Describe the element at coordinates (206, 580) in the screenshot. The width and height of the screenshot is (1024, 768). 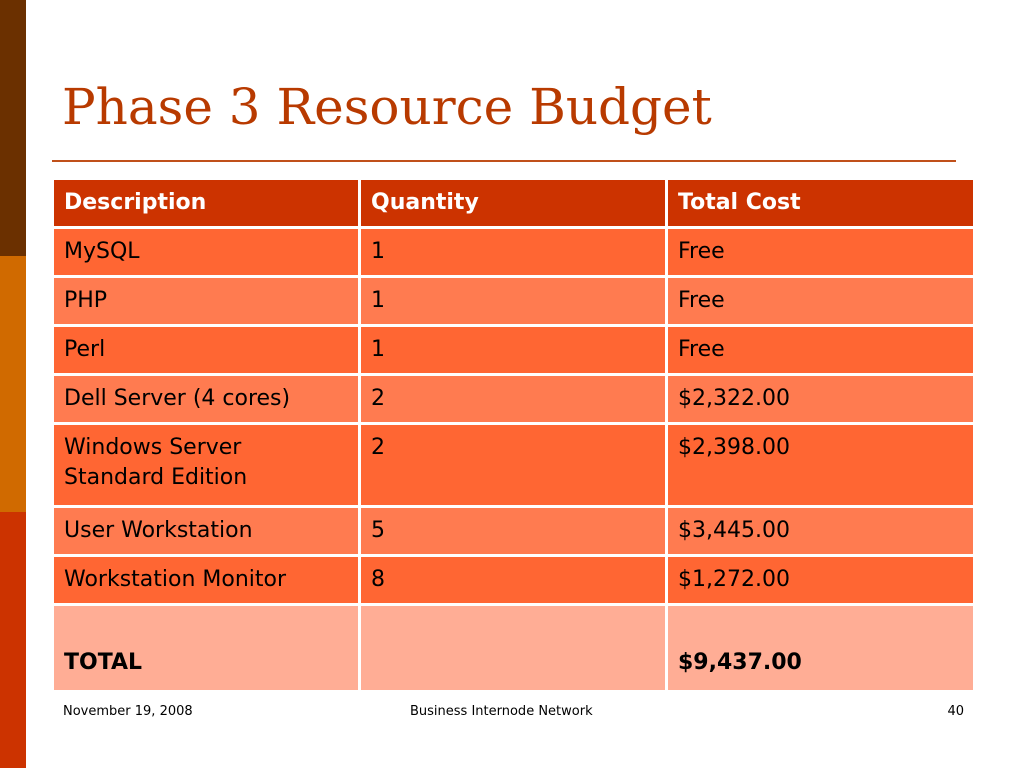
I see `cell-description: Workstation Monitor` at that location.